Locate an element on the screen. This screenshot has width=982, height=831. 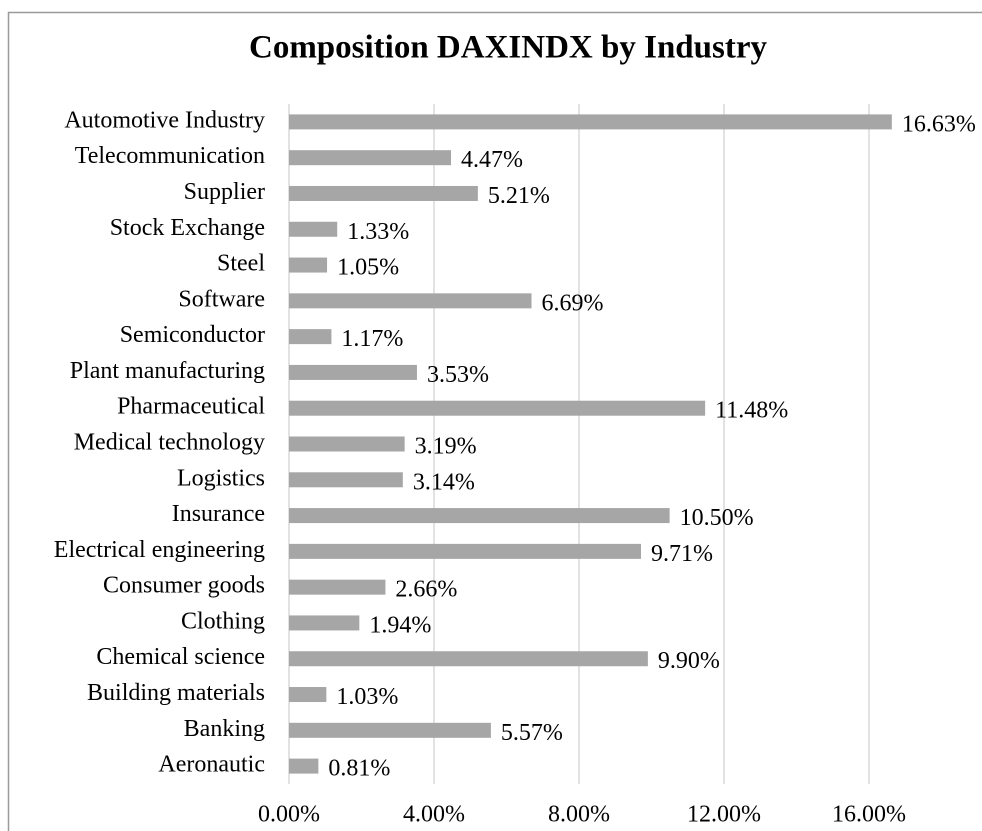
value-label: 4.47% is located at coordinates (492, 160).